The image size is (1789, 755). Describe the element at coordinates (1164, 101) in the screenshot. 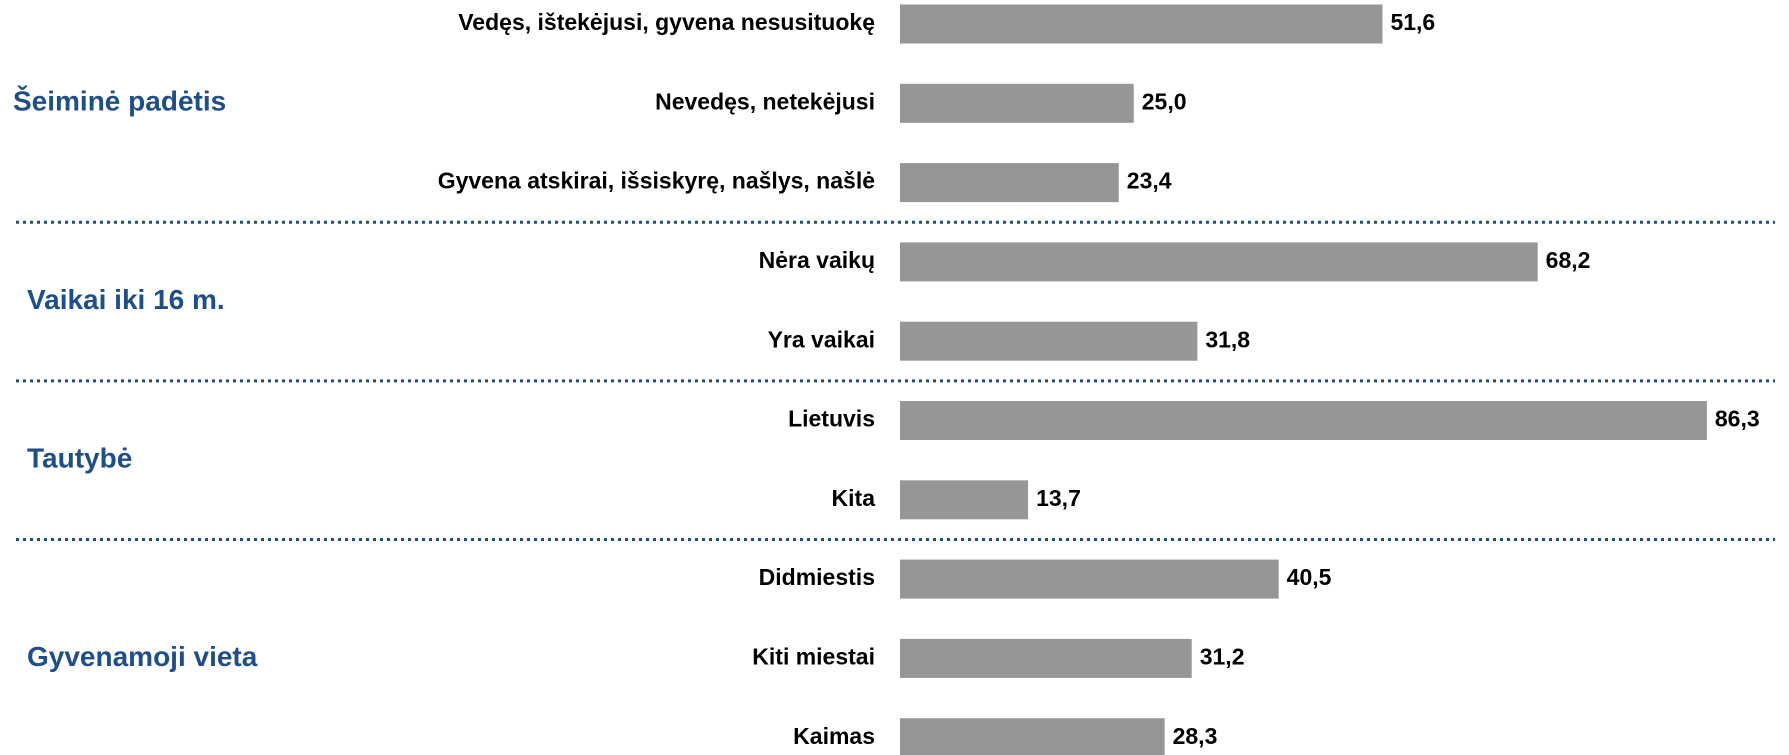

I see `value-label: 25,0` at that location.